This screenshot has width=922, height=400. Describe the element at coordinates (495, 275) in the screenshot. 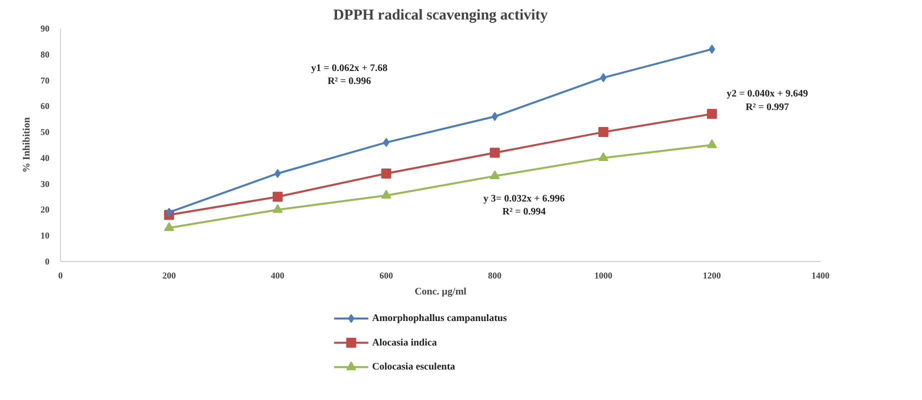

I see `x-tick-label: 800` at that location.